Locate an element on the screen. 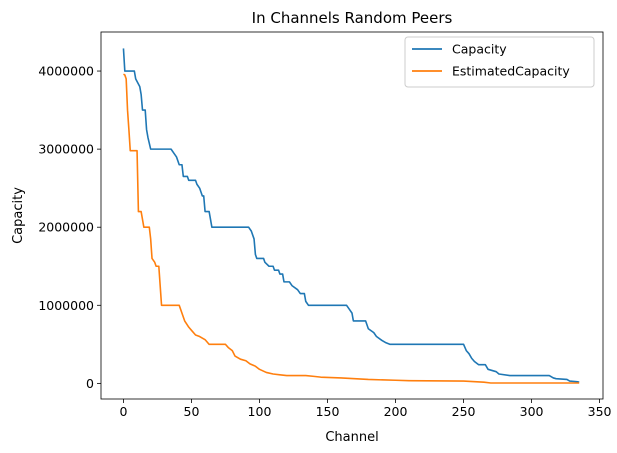 The height and width of the screenshot is (453, 617). y-tick-label: 3000000 is located at coordinates (66, 149).